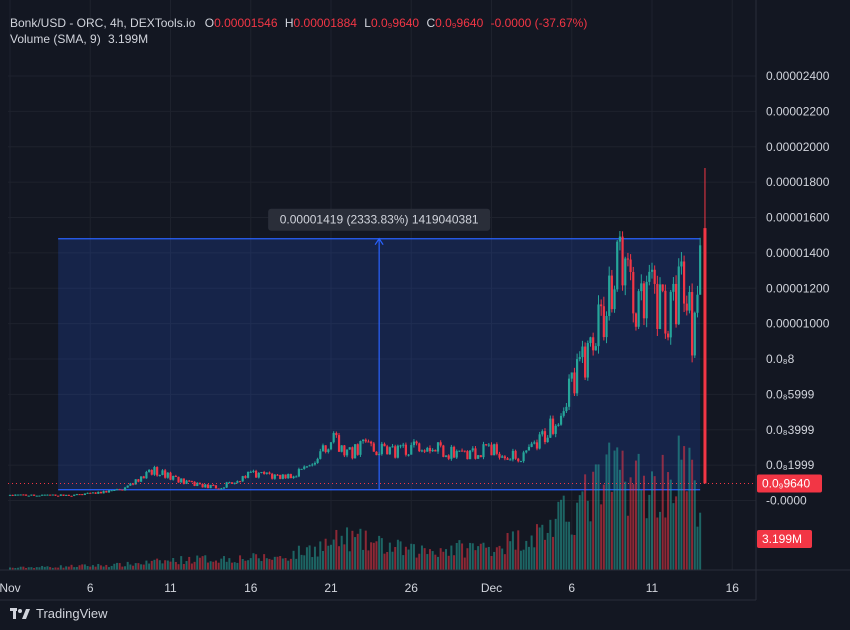  What do you see at coordinates (90, 588) in the screenshot?
I see `x-tick-label: 6` at bounding box center [90, 588].